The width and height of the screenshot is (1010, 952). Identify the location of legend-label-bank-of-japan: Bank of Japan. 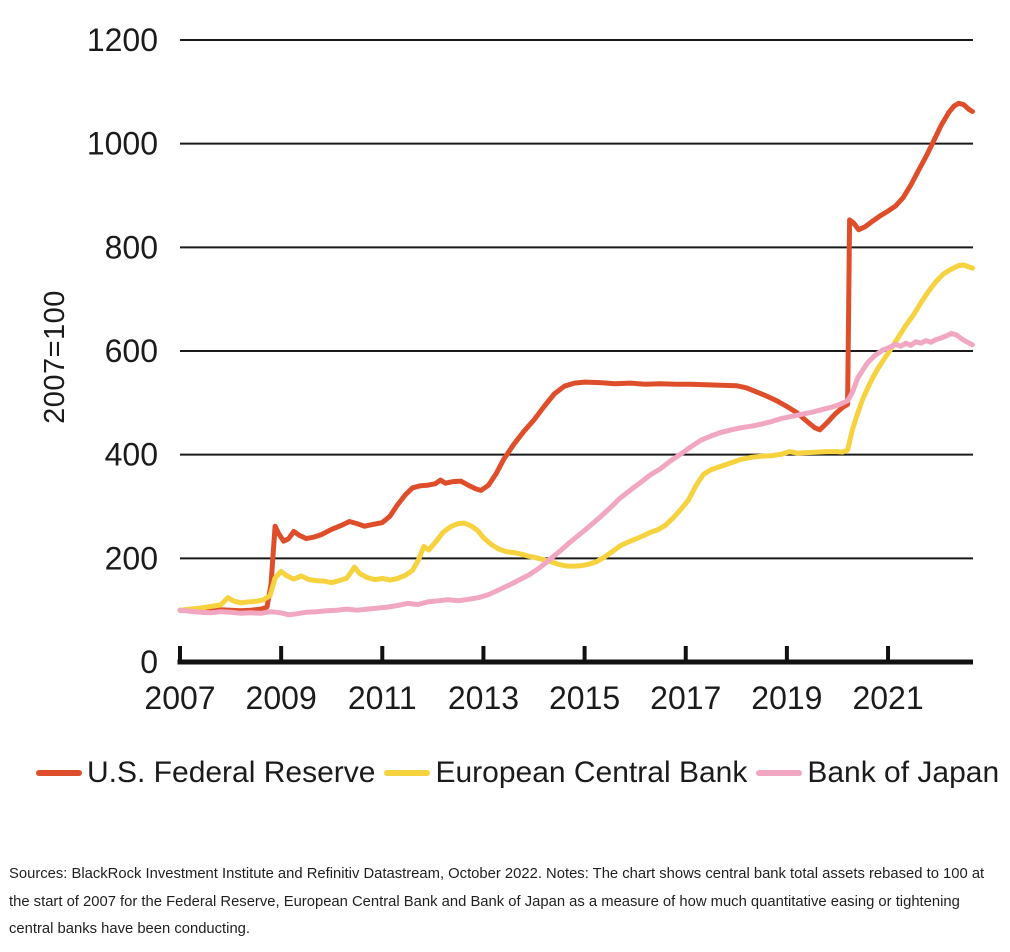
(903, 772).